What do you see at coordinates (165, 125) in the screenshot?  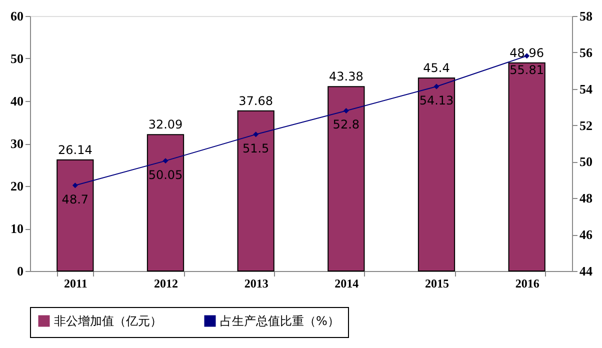 I see `data-label: 32.09` at bounding box center [165, 125].